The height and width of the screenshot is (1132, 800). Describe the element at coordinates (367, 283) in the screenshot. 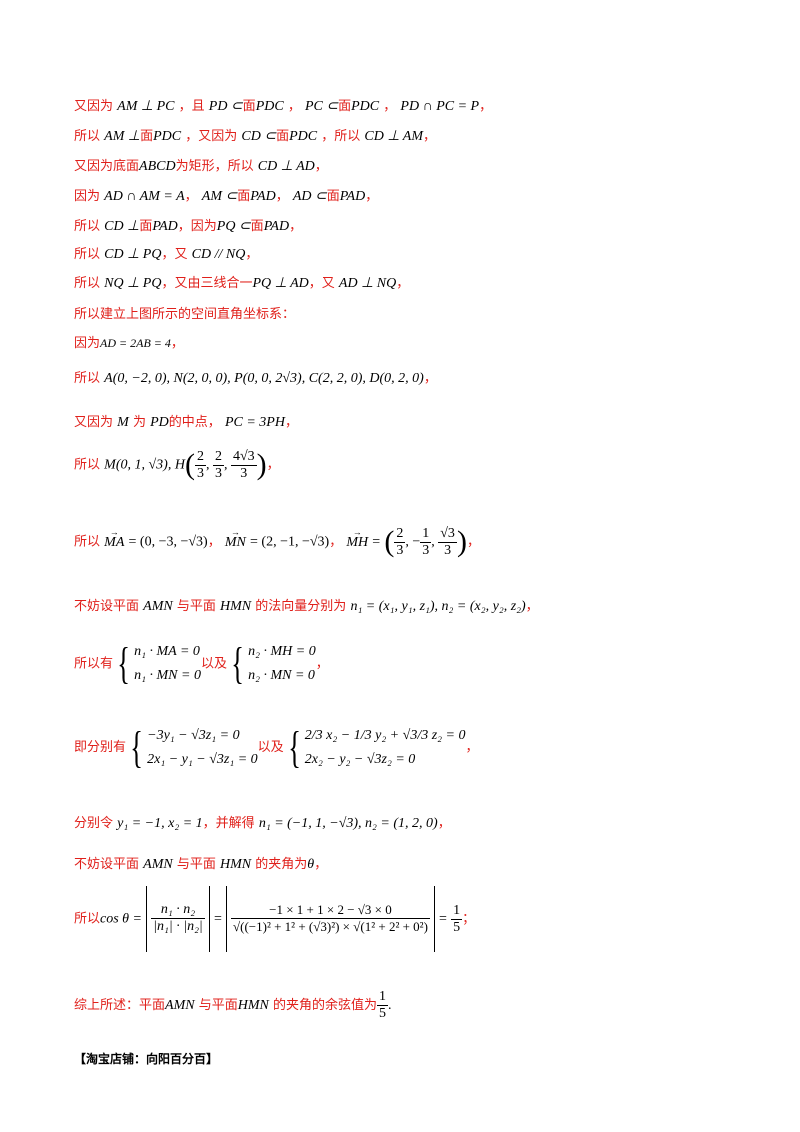

I see `math: AD ⊥ NQ` at that location.